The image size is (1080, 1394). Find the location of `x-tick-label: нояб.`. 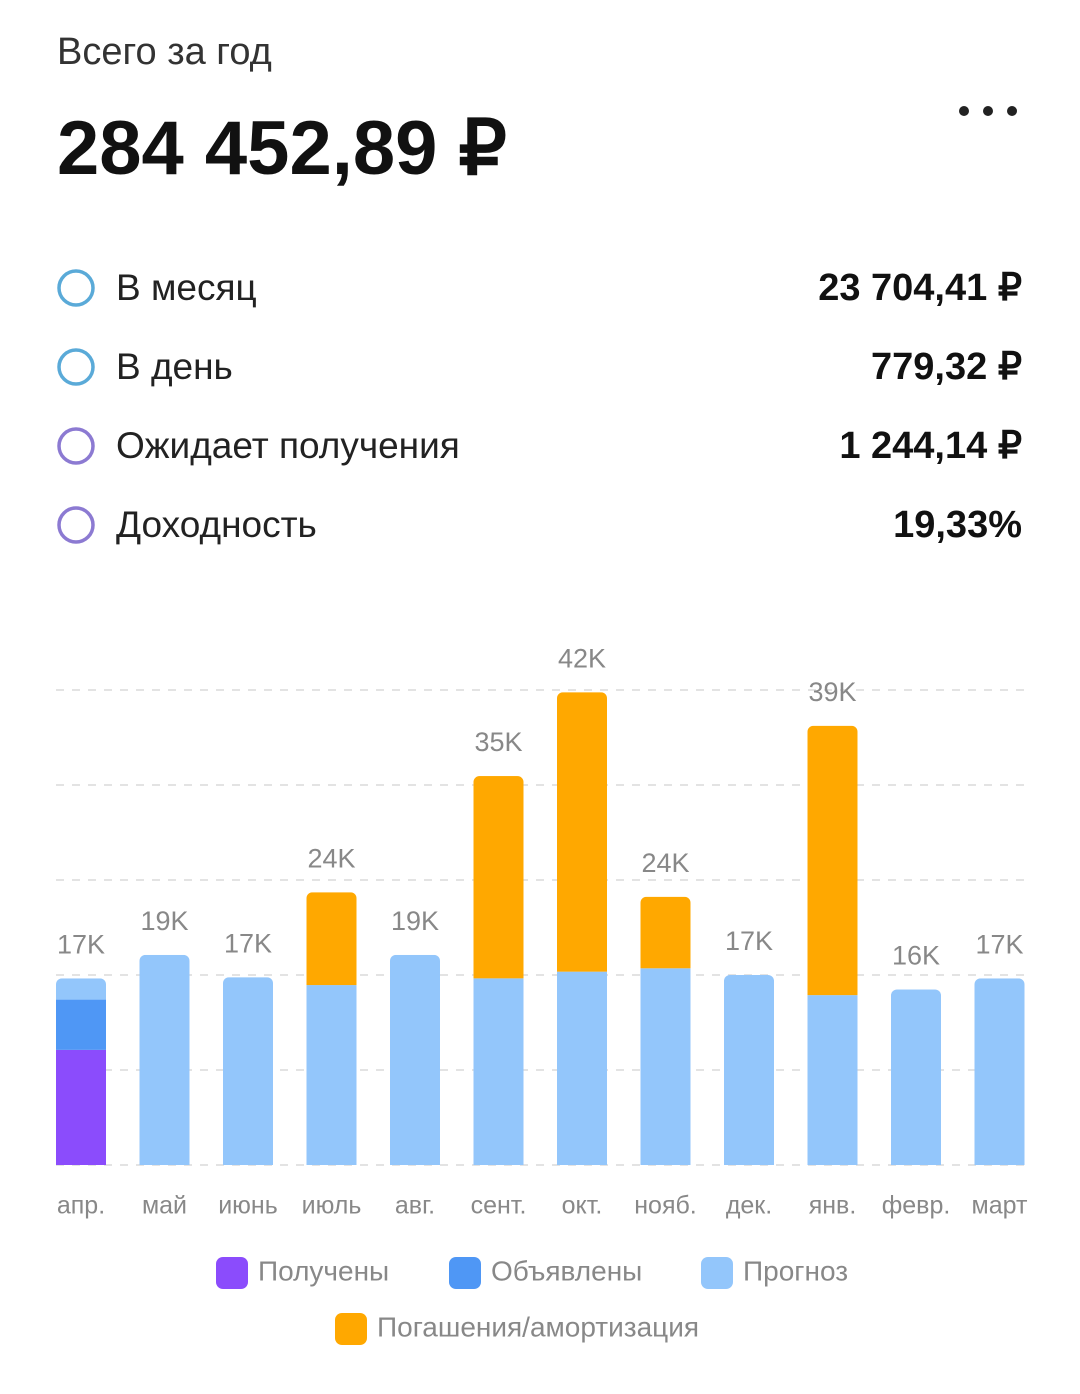

x-tick-label: нояб. is located at coordinates (665, 1206).